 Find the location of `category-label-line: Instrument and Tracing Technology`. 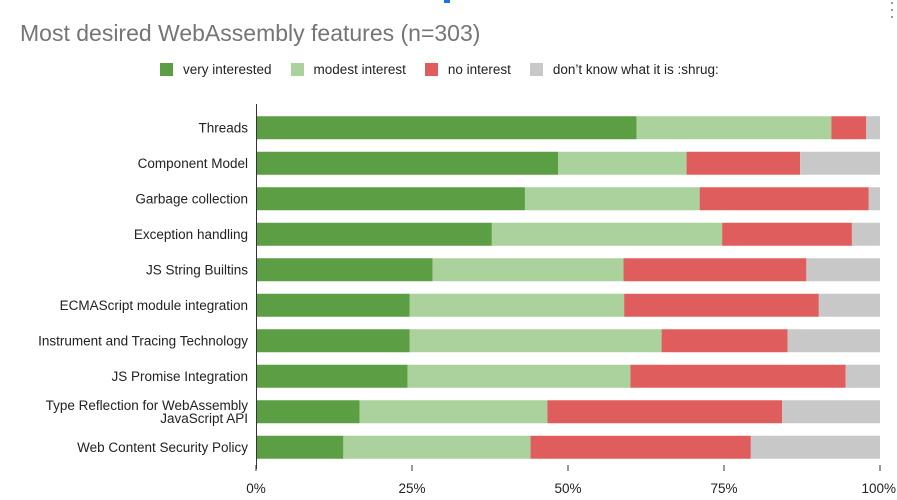

category-label-line: Instrument and Tracing Technology is located at coordinates (143, 340).